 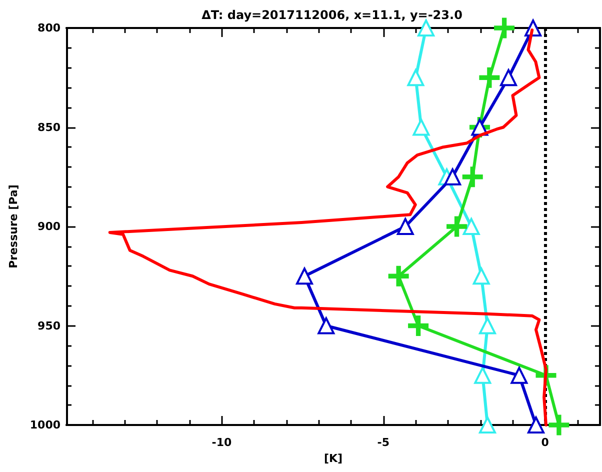 I want to click on x-tick-label: 0, so click(x=545, y=442).